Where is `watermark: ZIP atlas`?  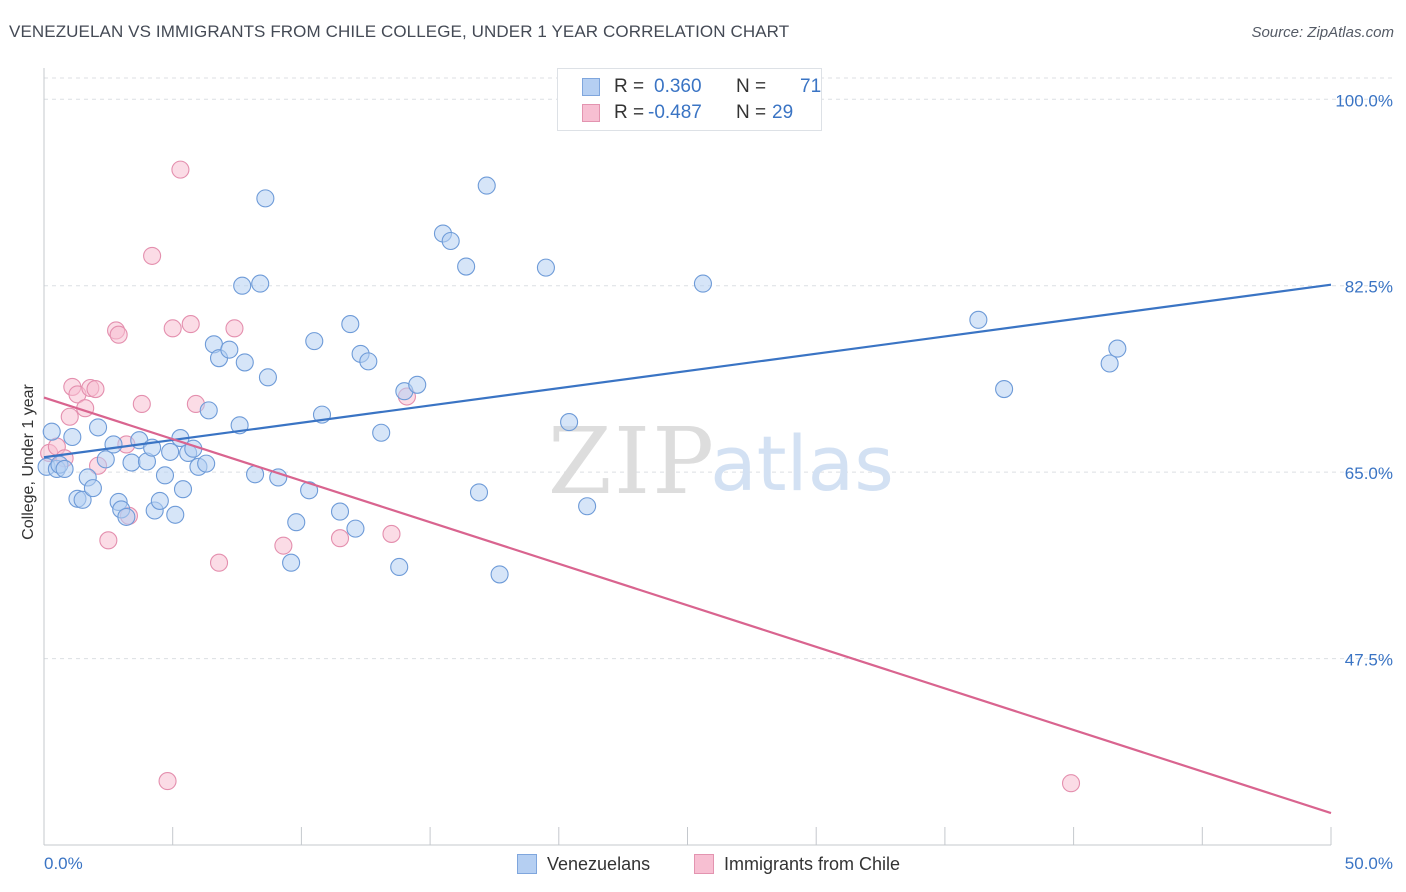 watermark: ZIP atlas is located at coordinates (721, 461).